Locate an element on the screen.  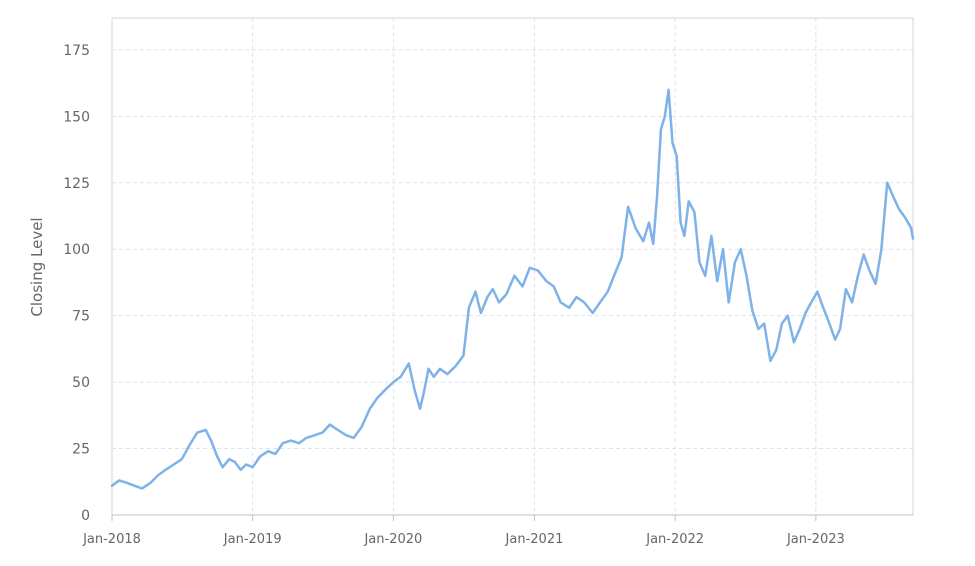
y-tick-label: 125 is located at coordinates (76, 184).